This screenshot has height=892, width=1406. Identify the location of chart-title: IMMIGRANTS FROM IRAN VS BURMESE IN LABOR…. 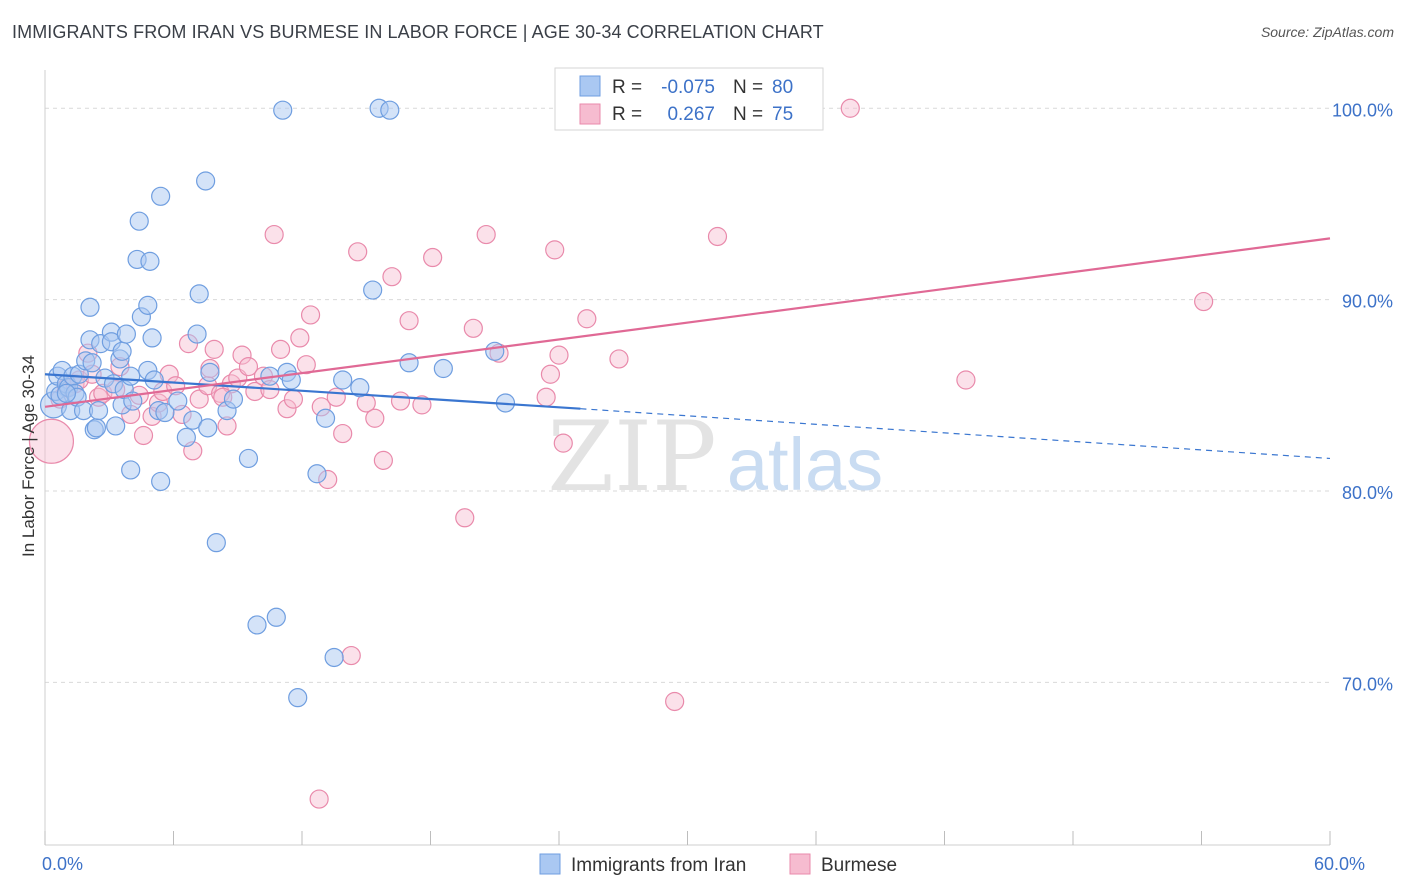
(418, 32).